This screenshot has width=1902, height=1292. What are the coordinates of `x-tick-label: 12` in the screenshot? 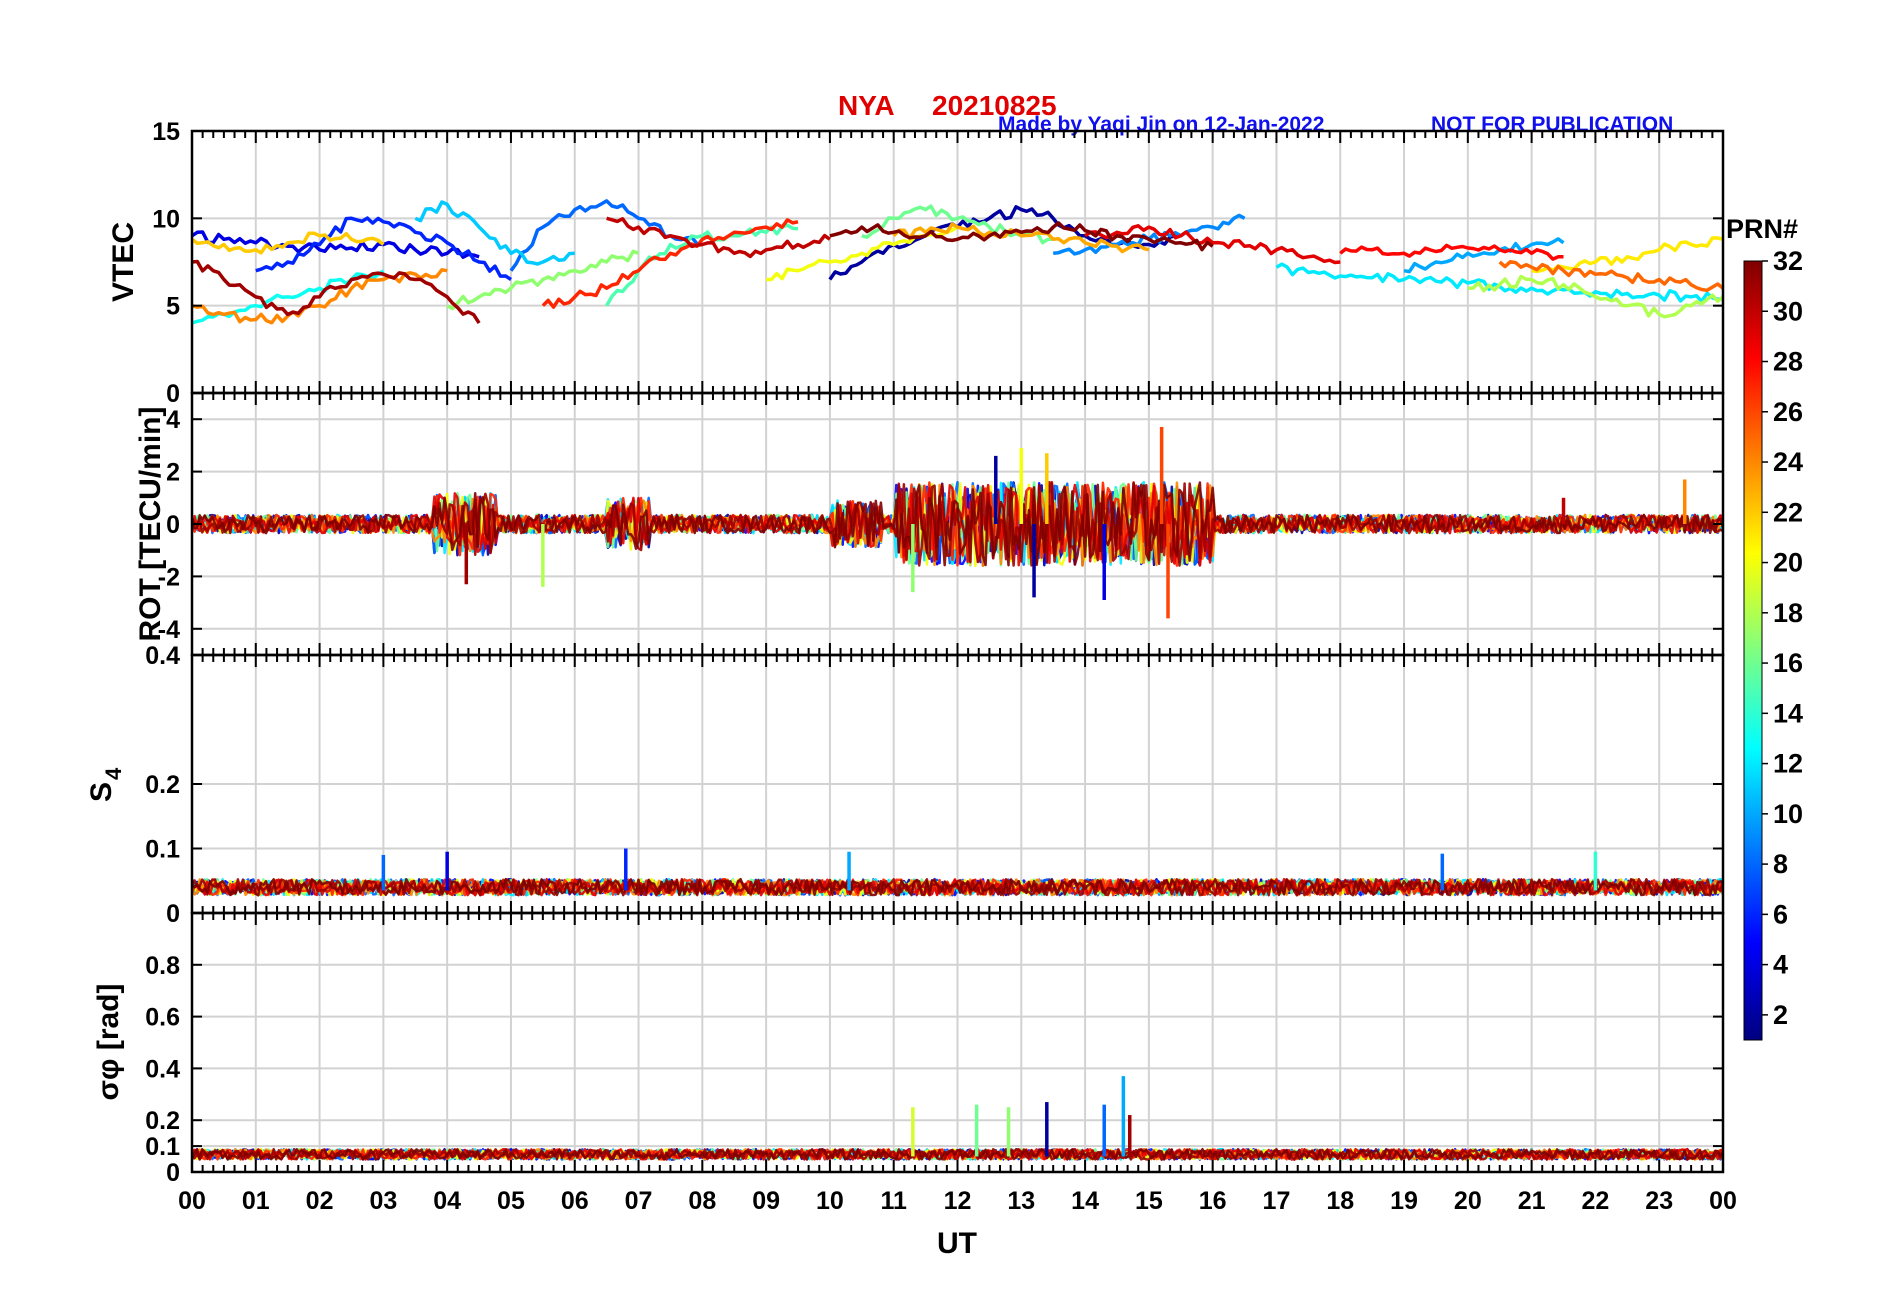 It's located at (958, 1201).